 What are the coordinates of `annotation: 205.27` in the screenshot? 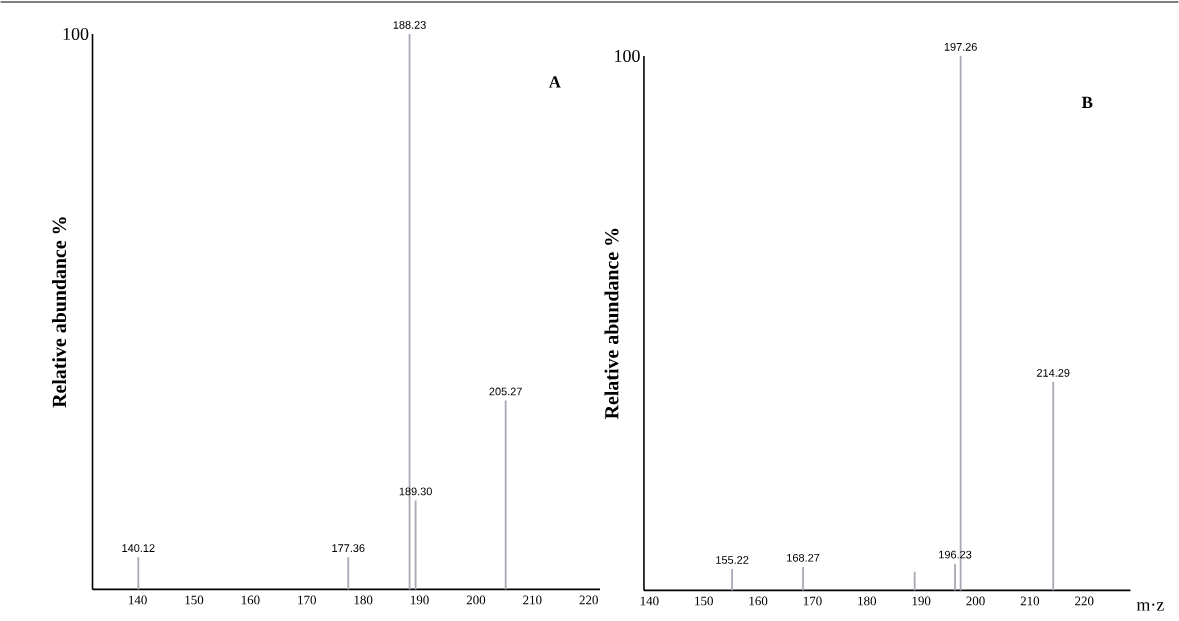 It's located at (505, 391).